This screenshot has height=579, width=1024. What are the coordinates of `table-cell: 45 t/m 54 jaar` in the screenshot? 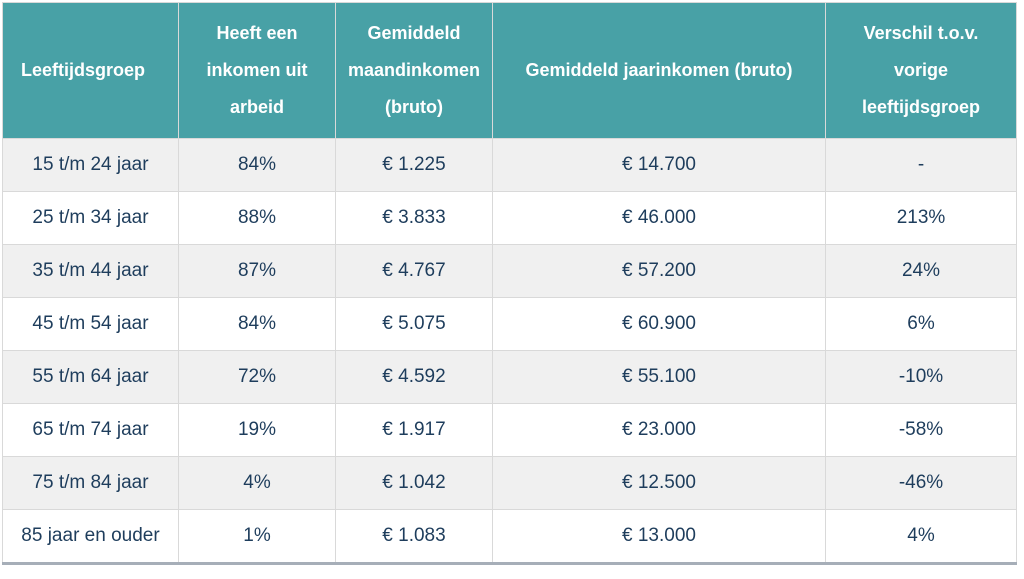 It's located at (90, 323).